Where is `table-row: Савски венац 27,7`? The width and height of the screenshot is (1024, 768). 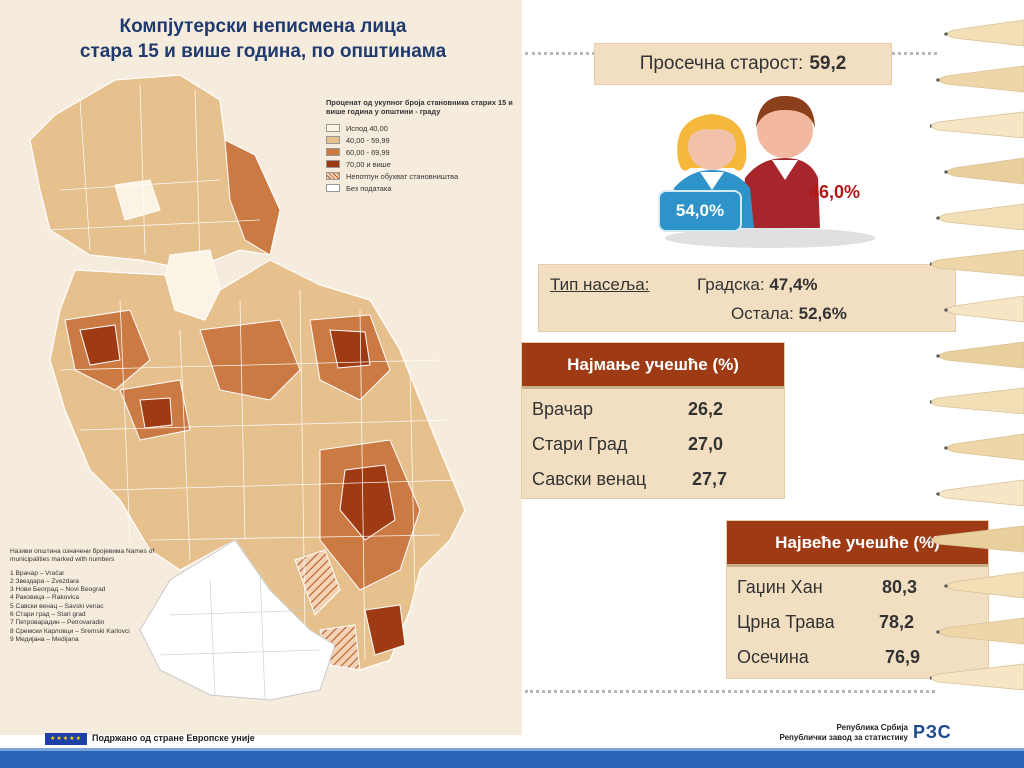
table-row: Савски венац 27,7 is located at coordinates (653, 482).